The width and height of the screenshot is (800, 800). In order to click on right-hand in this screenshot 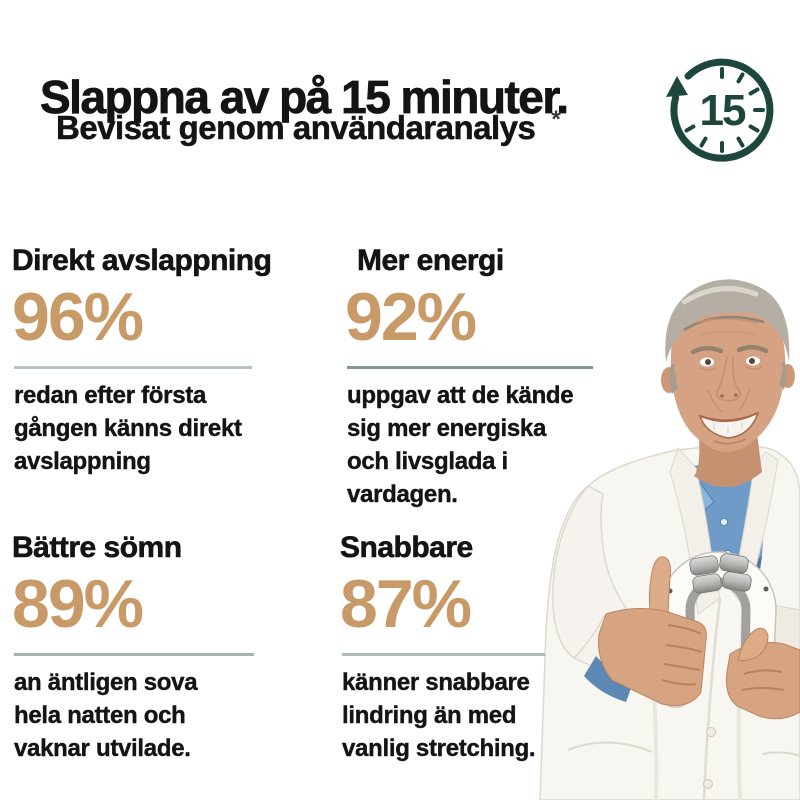, I will do `click(763, 673)`.